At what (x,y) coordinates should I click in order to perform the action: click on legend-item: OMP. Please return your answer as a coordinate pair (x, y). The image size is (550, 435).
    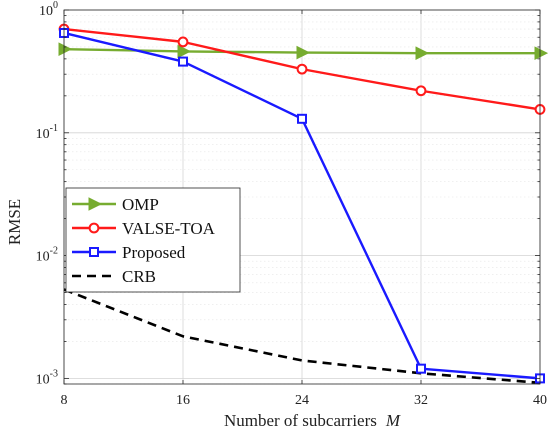
    Looking at the image, I should click on (115, 204).